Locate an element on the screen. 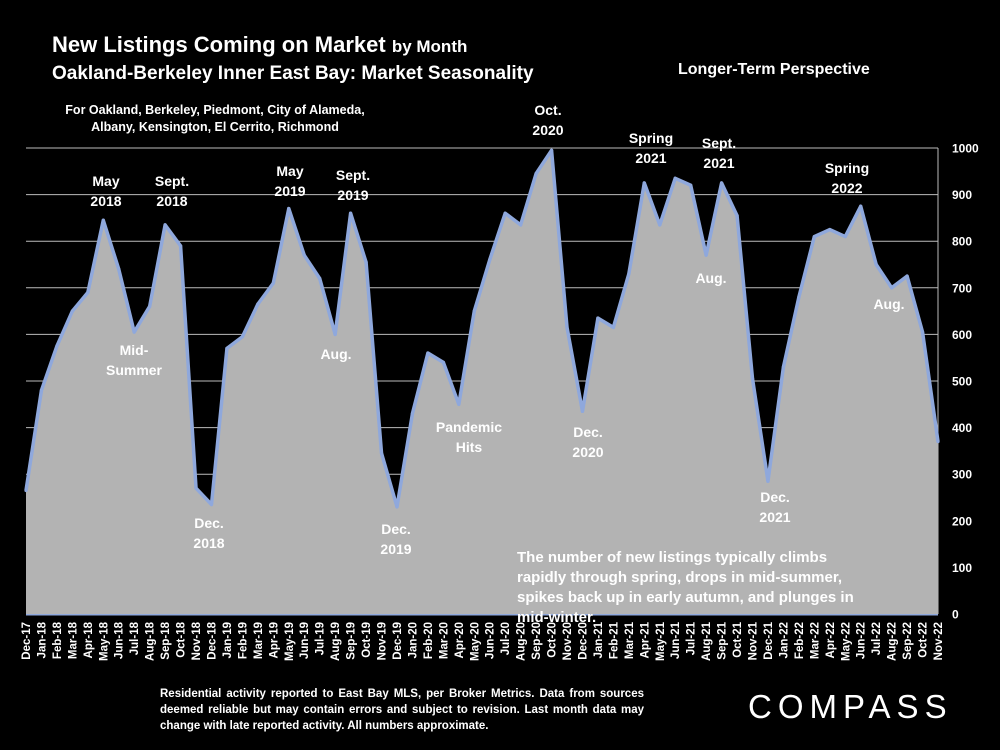  y-tick-label: 700 is located at coordinates (962, 288).